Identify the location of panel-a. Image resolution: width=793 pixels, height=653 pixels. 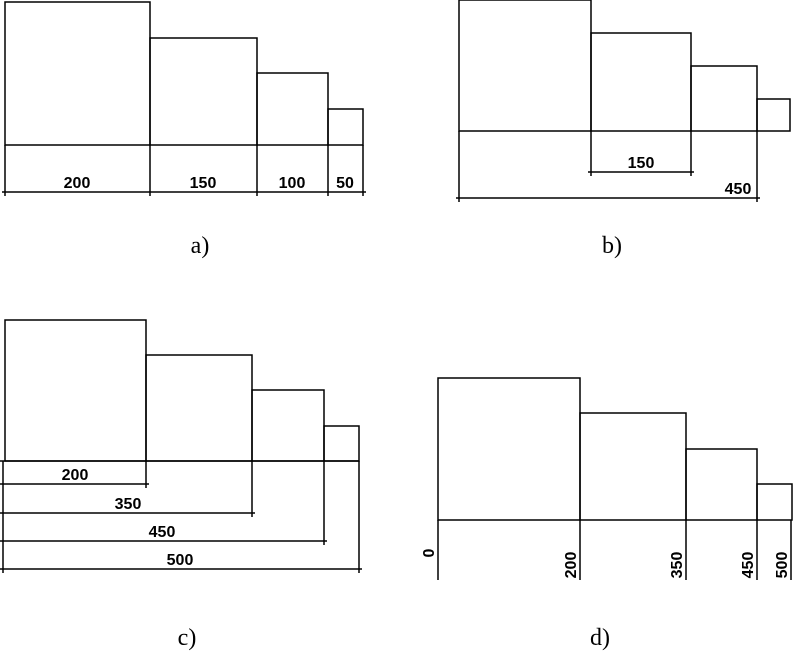
(184, 98).